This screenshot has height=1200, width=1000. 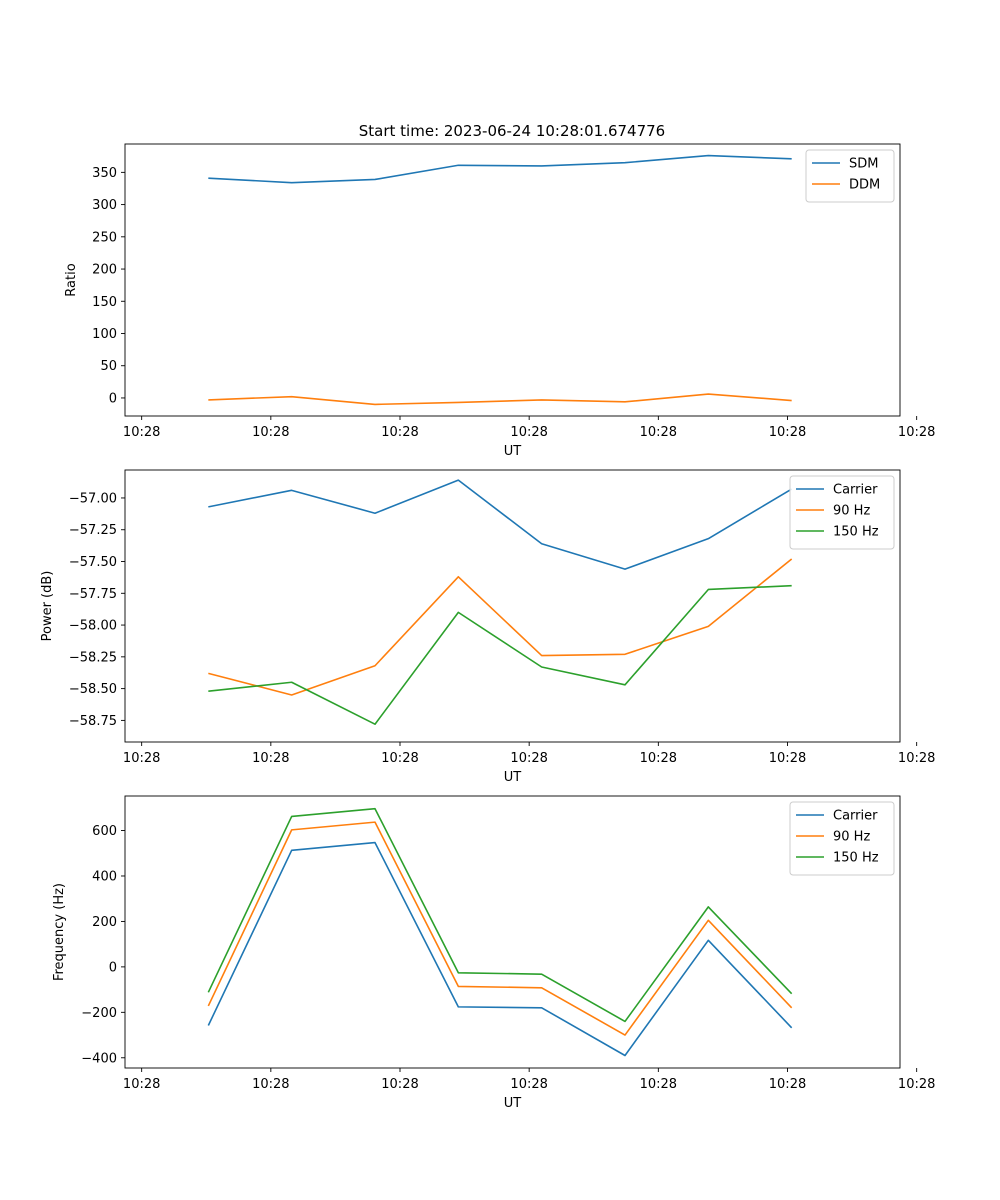 I want to click on y-axis-label: Ratio, so click(x=71, y=279).